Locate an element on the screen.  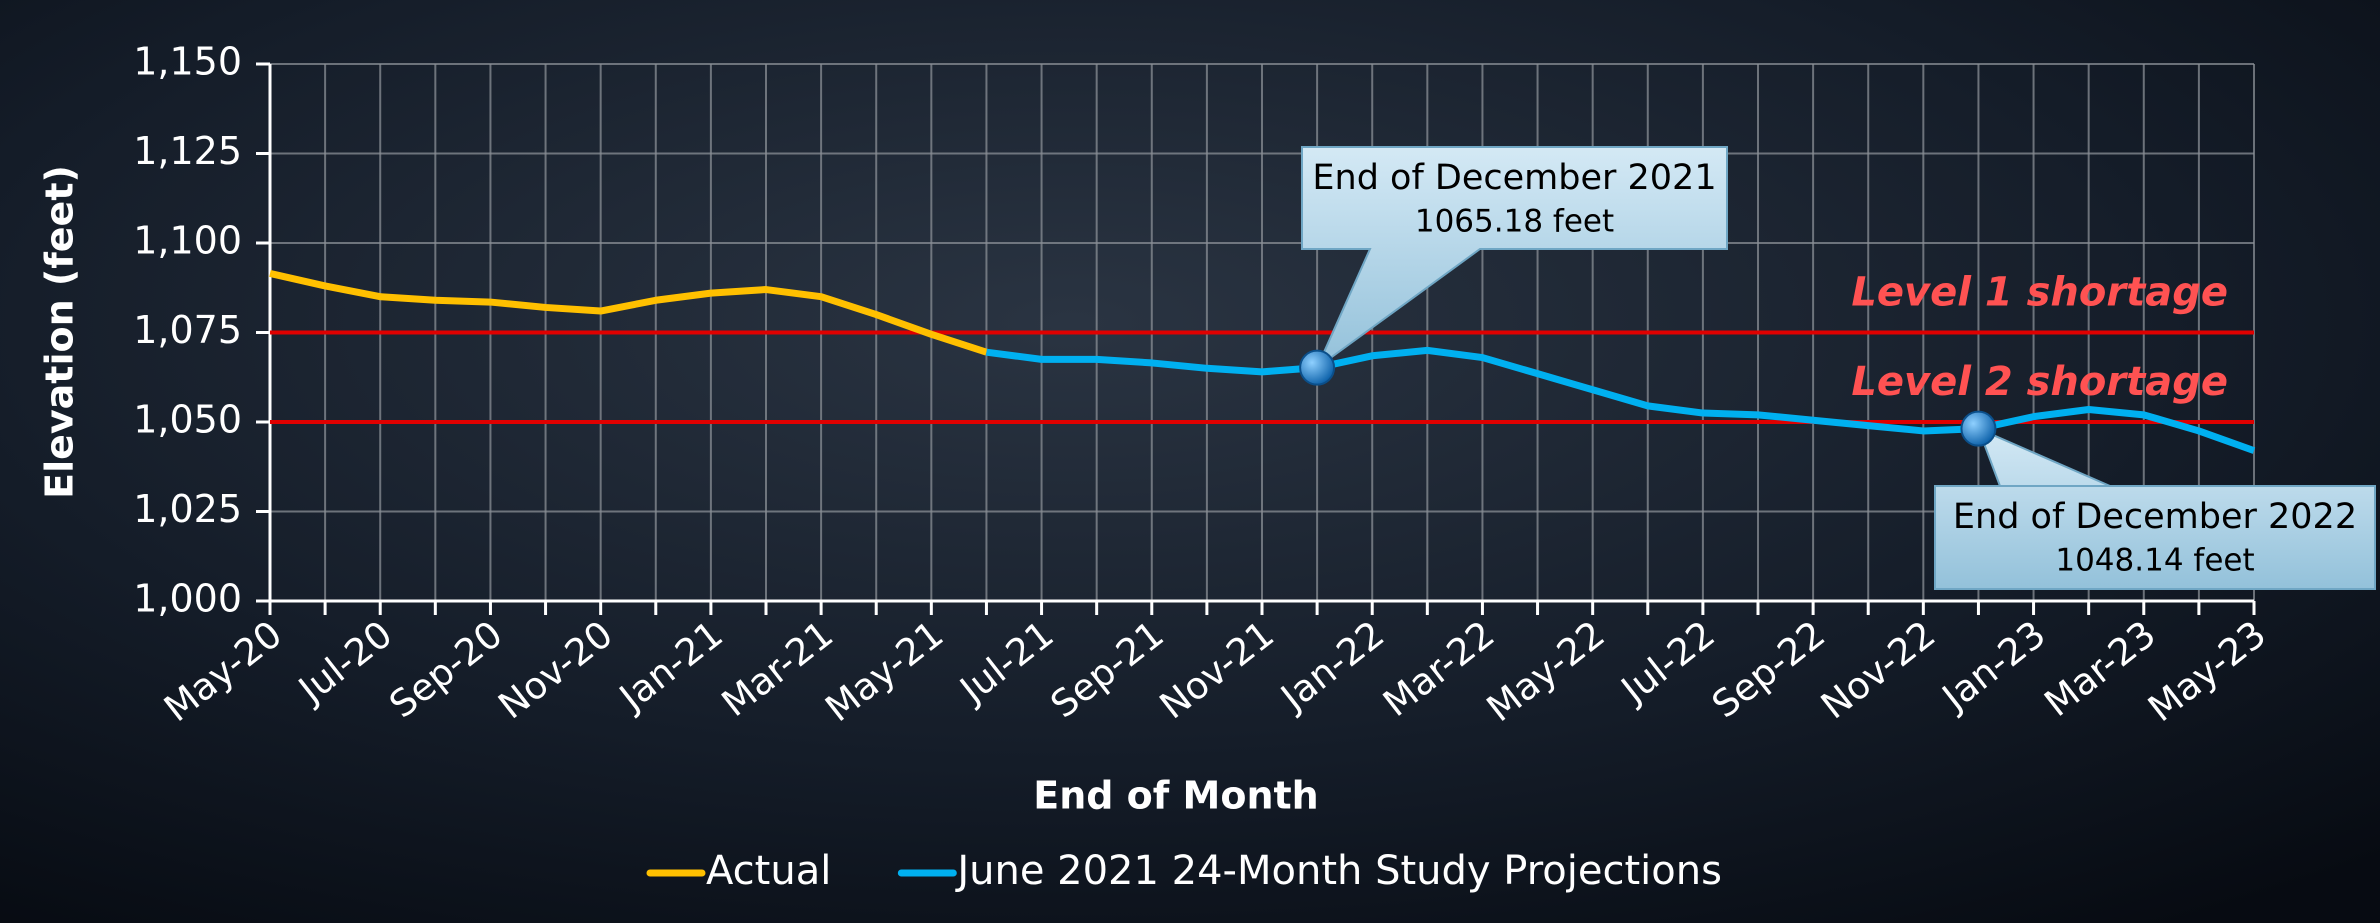
y-tick-label: 1,125 is located at coordinates (187, 151).